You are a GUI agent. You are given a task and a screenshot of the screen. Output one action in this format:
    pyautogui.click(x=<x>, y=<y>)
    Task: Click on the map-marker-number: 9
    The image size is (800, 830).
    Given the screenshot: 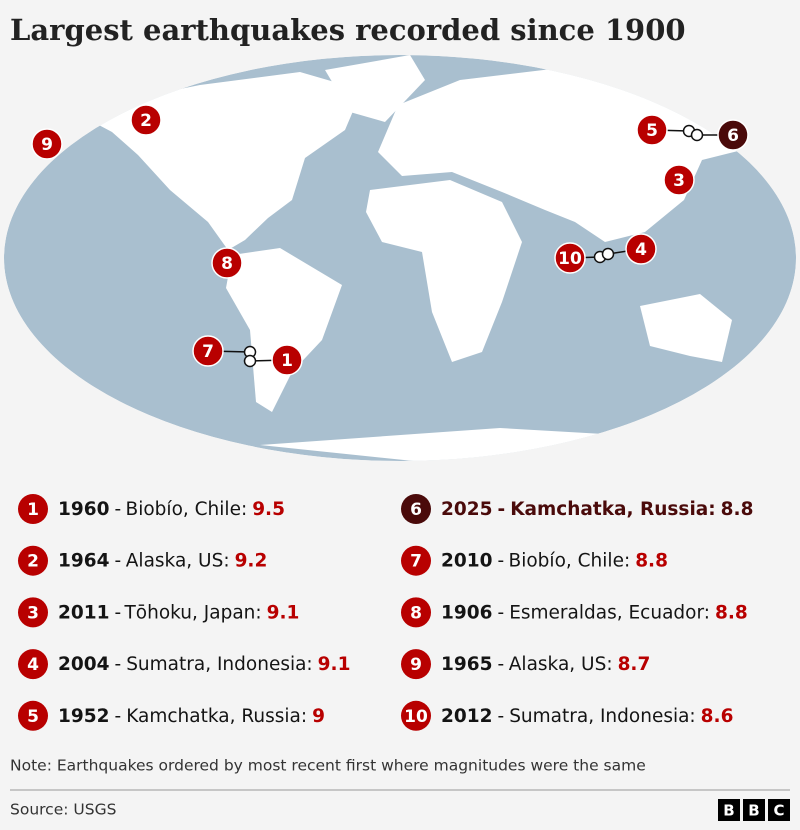 What is the action you would take?
    pyautogui.click(x=47, y=145)
    